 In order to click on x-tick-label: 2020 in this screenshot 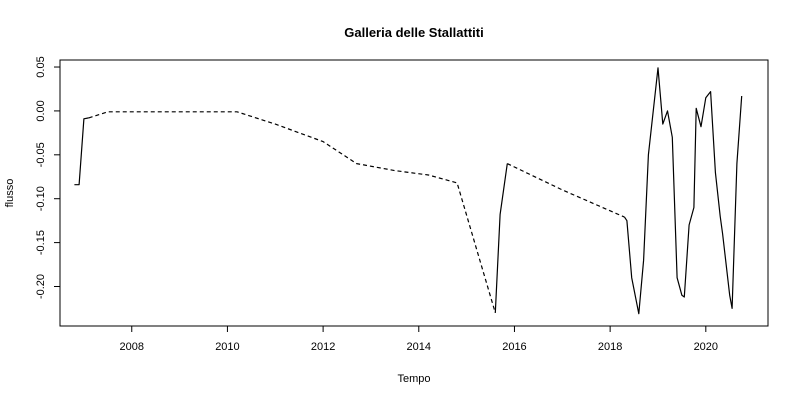, I will do `click(706, 347)`.